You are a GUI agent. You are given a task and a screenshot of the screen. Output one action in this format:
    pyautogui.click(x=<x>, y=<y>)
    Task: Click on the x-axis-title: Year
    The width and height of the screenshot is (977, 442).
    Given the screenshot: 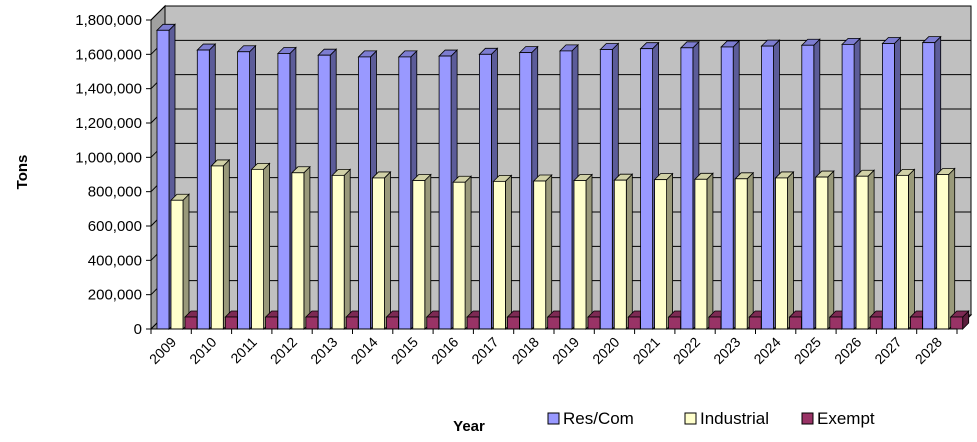 What is the action you would take?
    pyautogui.click(x=469, y=426)
    